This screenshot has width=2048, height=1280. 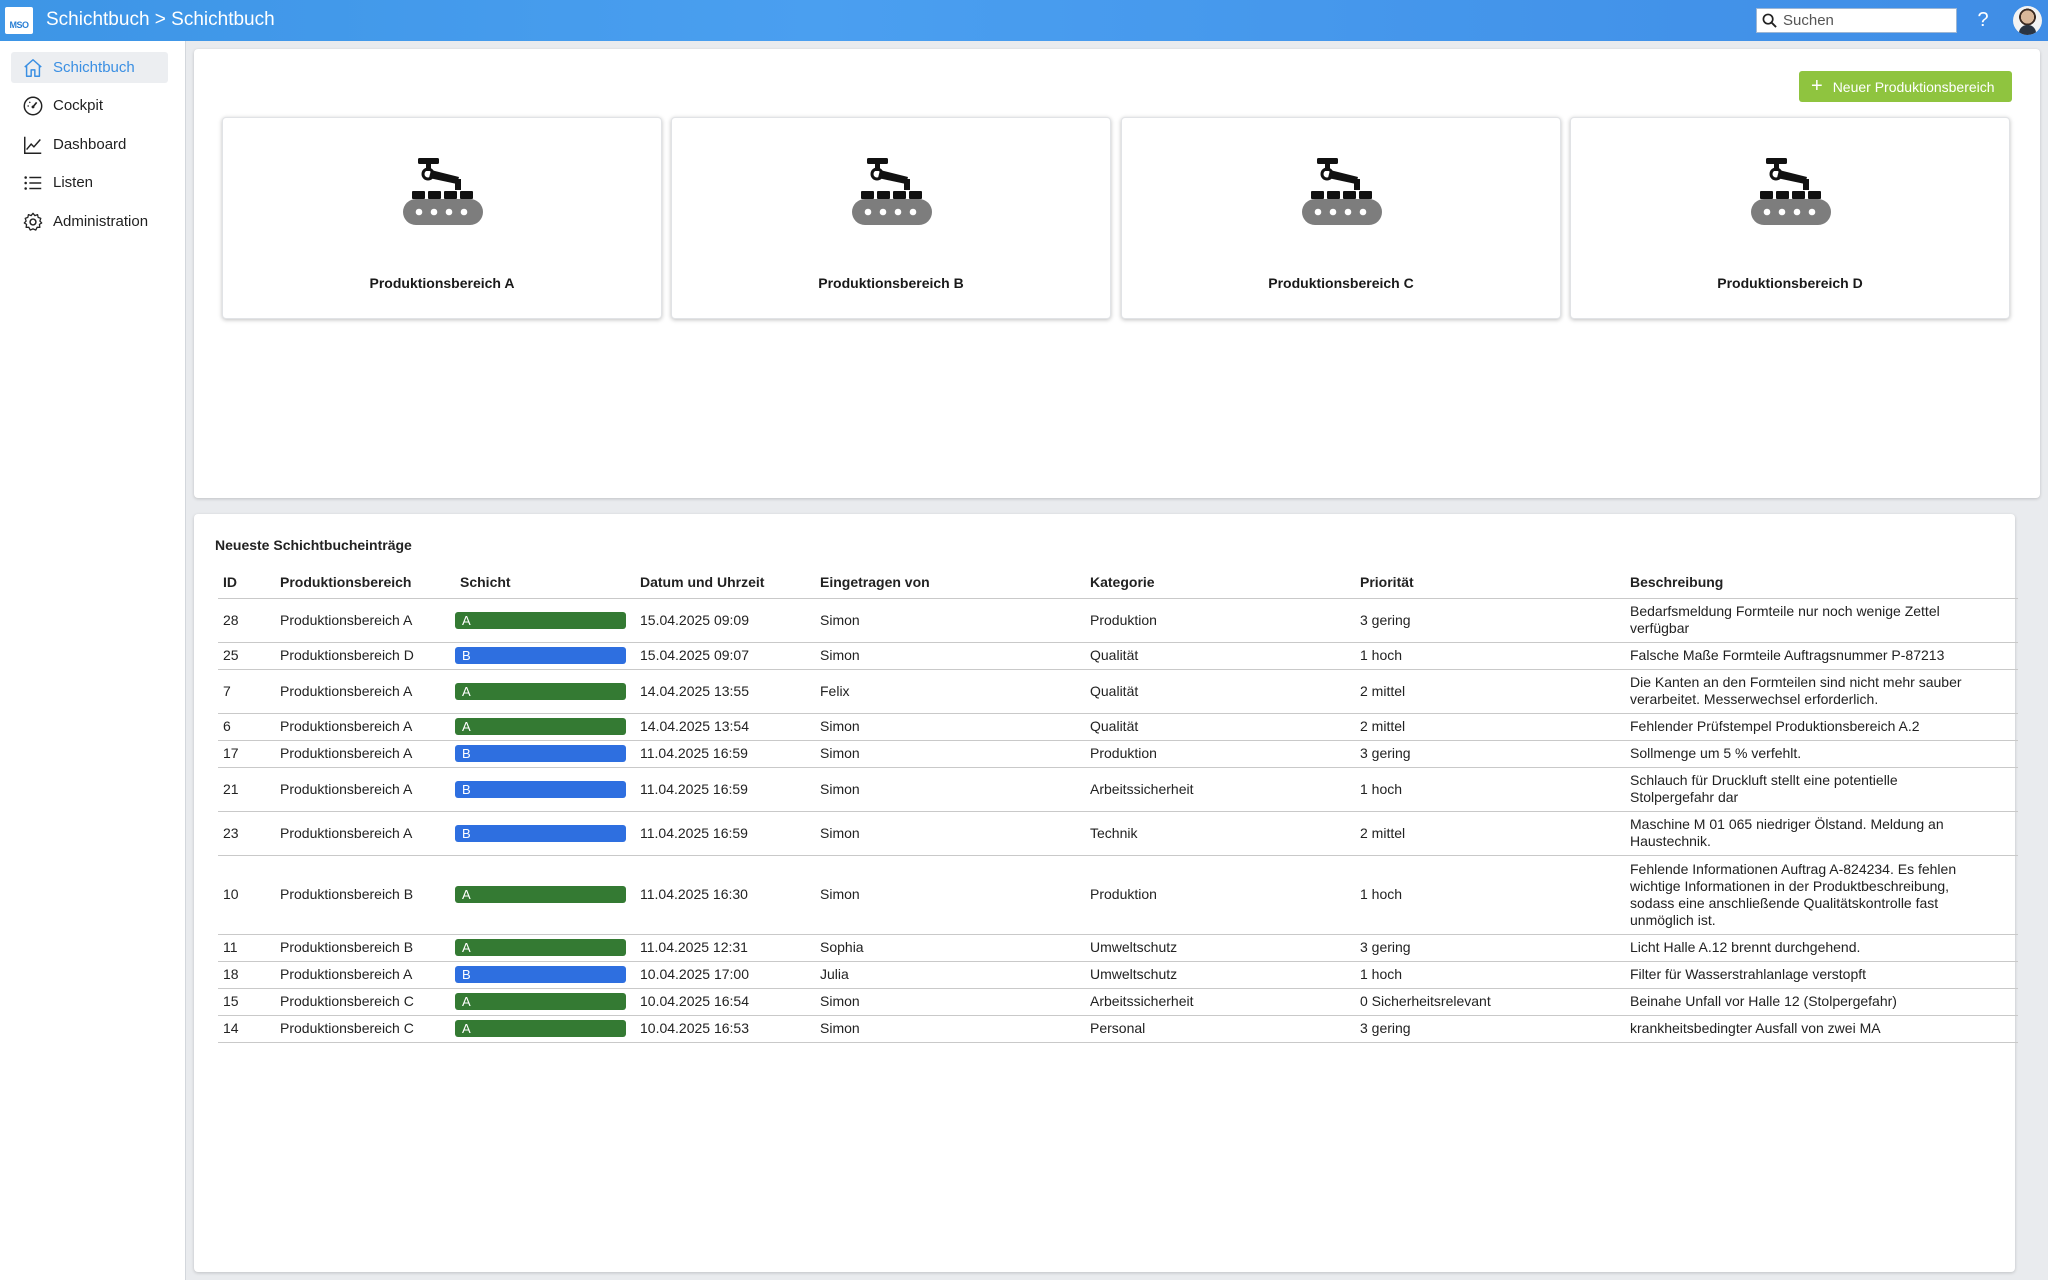 I want to click on list-icon, so click(x=33, y=183).